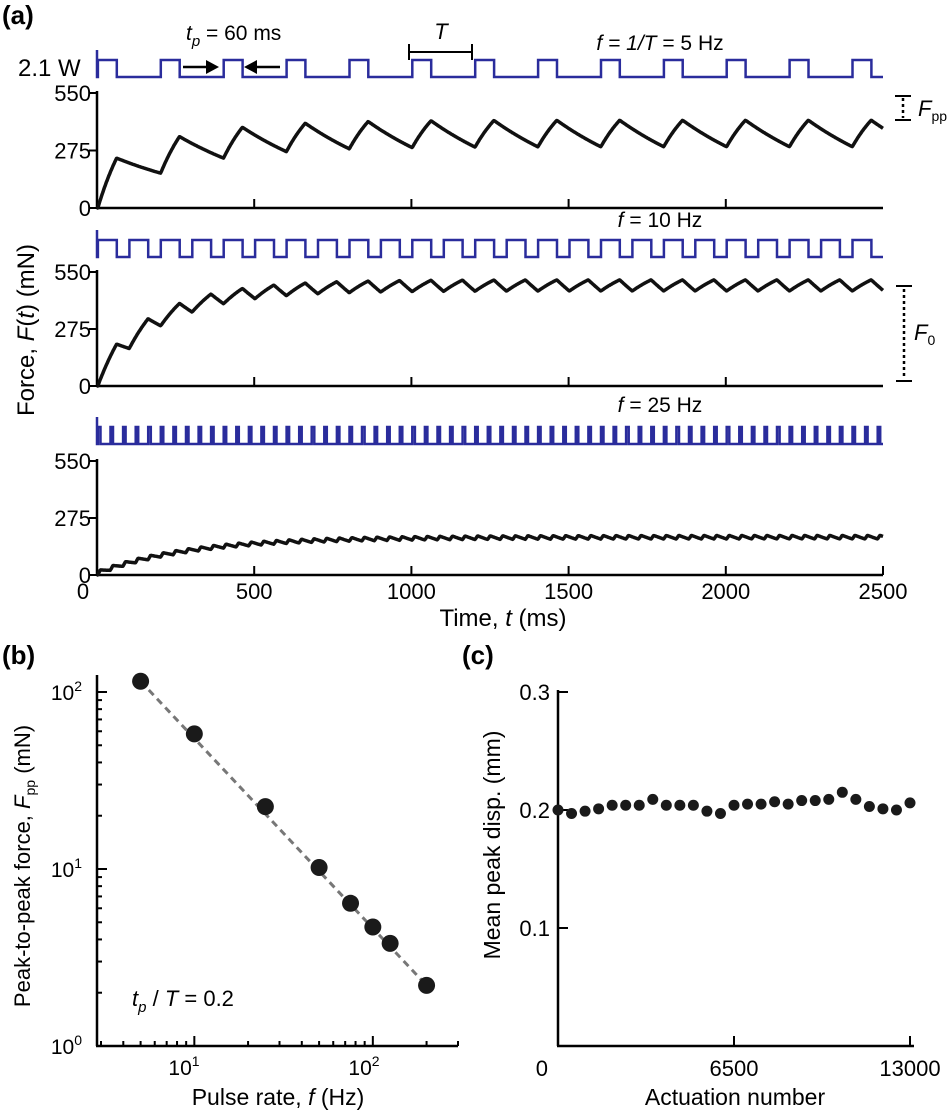  What do you see at coordinates (489, 244) in the screenshot?
I see `pulse-train-10hz` at bounding box center [489, 244].